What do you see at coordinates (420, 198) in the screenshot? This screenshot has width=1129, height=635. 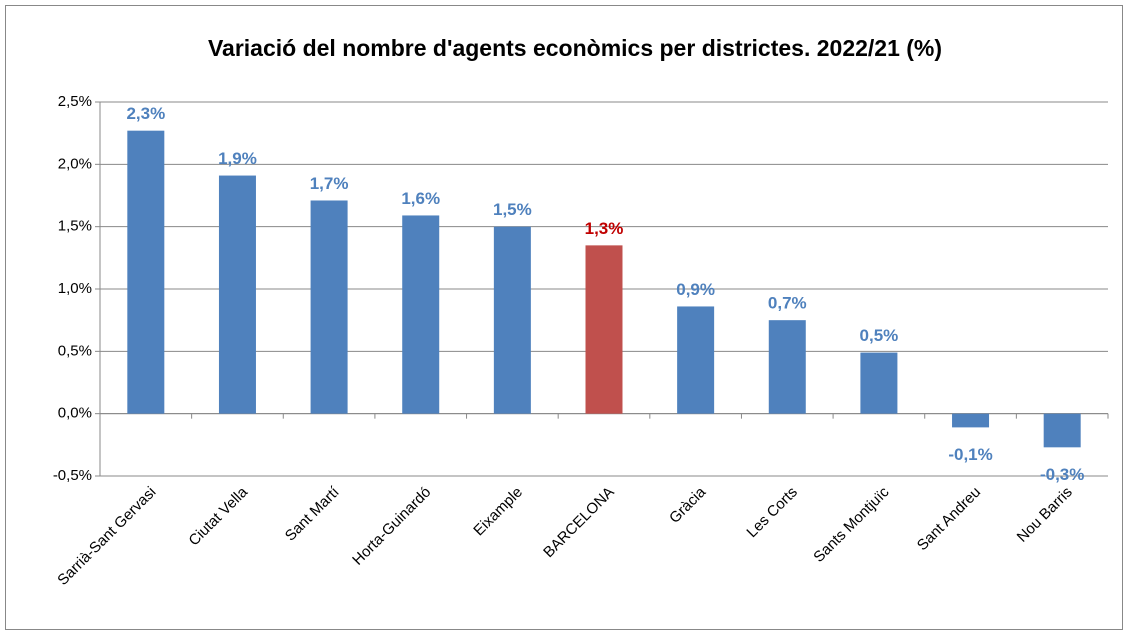 I see `value-label: 1,6%` at bounding box center [420, 198].